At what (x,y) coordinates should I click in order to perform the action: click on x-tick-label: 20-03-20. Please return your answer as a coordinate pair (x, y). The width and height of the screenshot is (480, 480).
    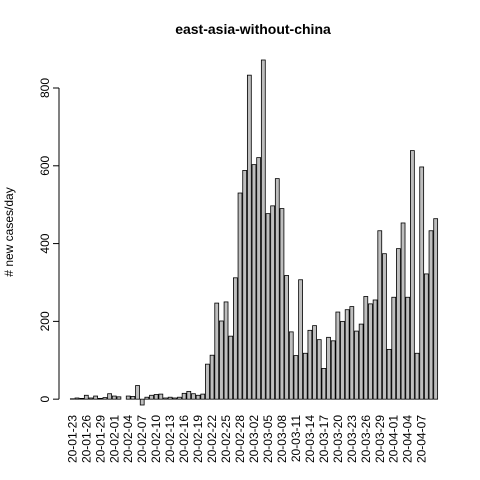
    Looking at the image, I should click on (338, 439).